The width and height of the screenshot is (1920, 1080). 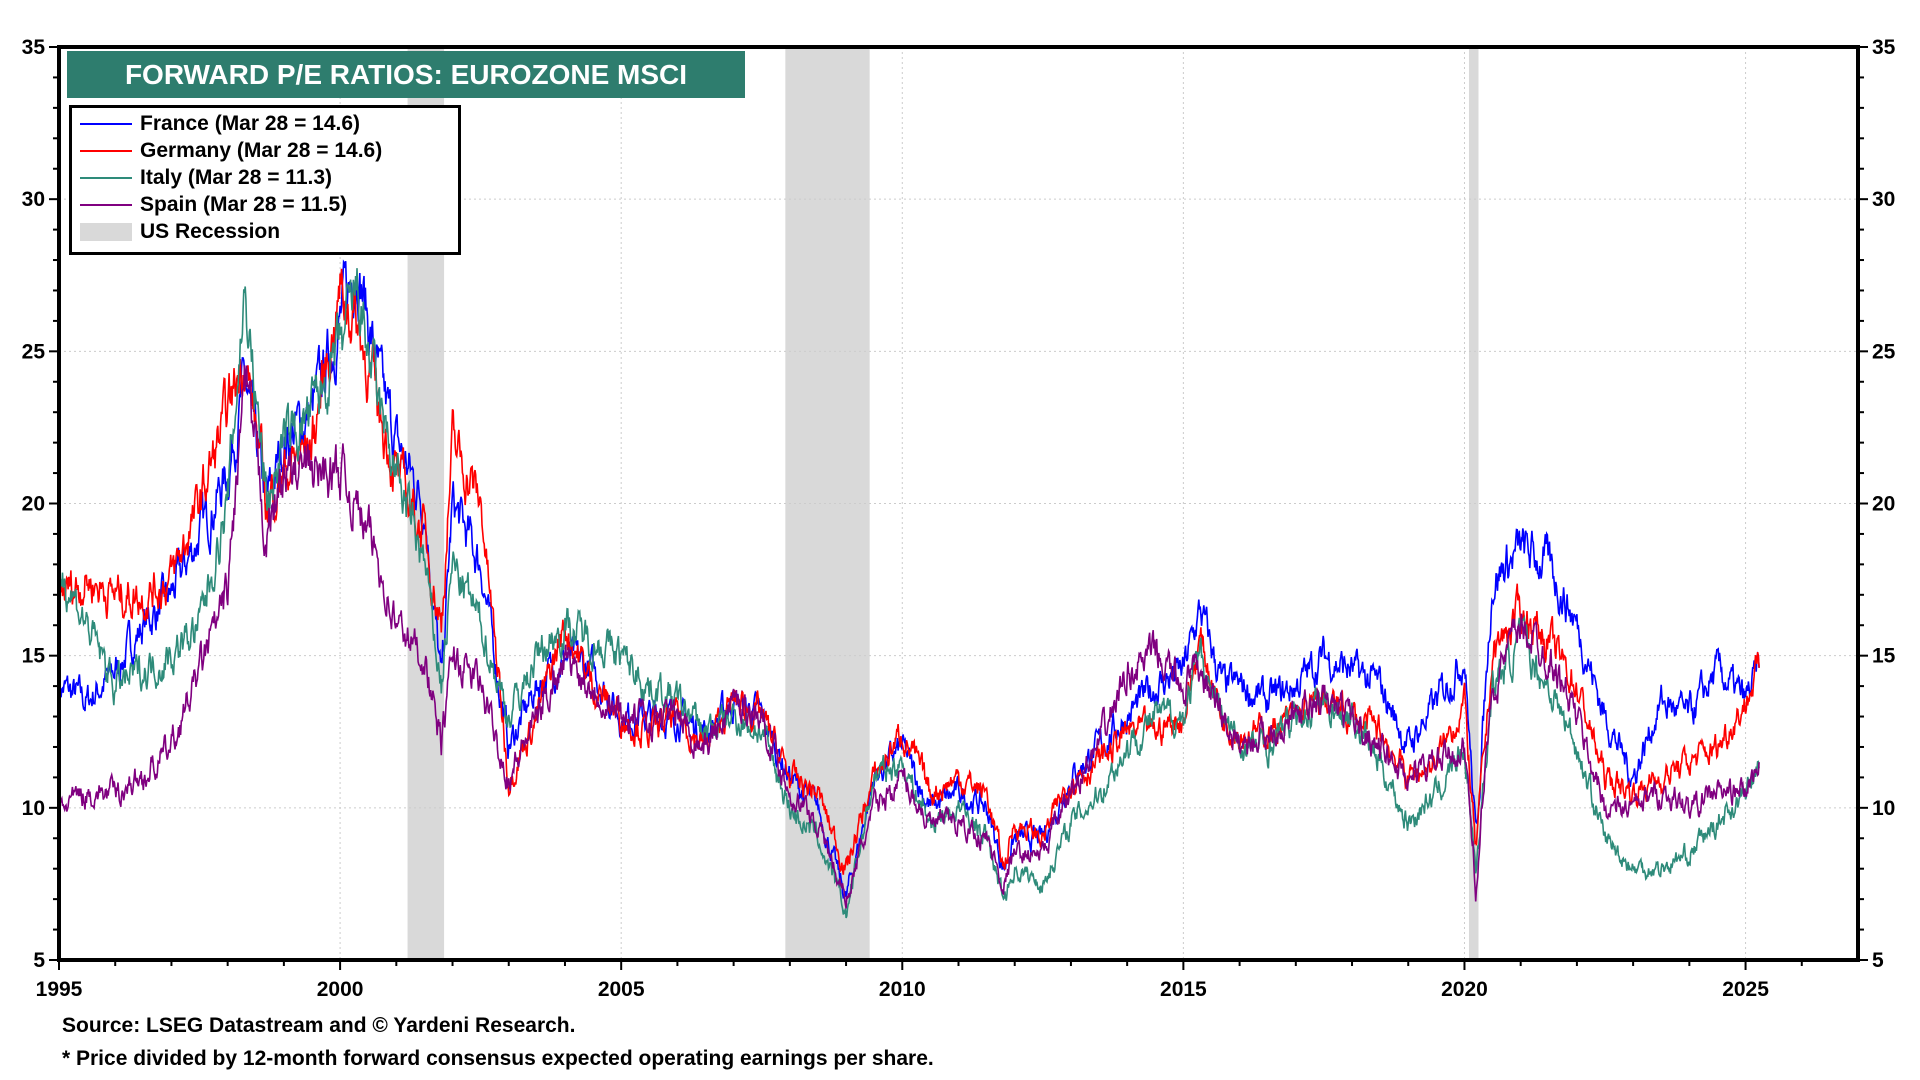 What do you see at coordinates (1884, 351) in the screenshot?
I see `y-tick-label-right: 25` at bounding box center [1884, 351].